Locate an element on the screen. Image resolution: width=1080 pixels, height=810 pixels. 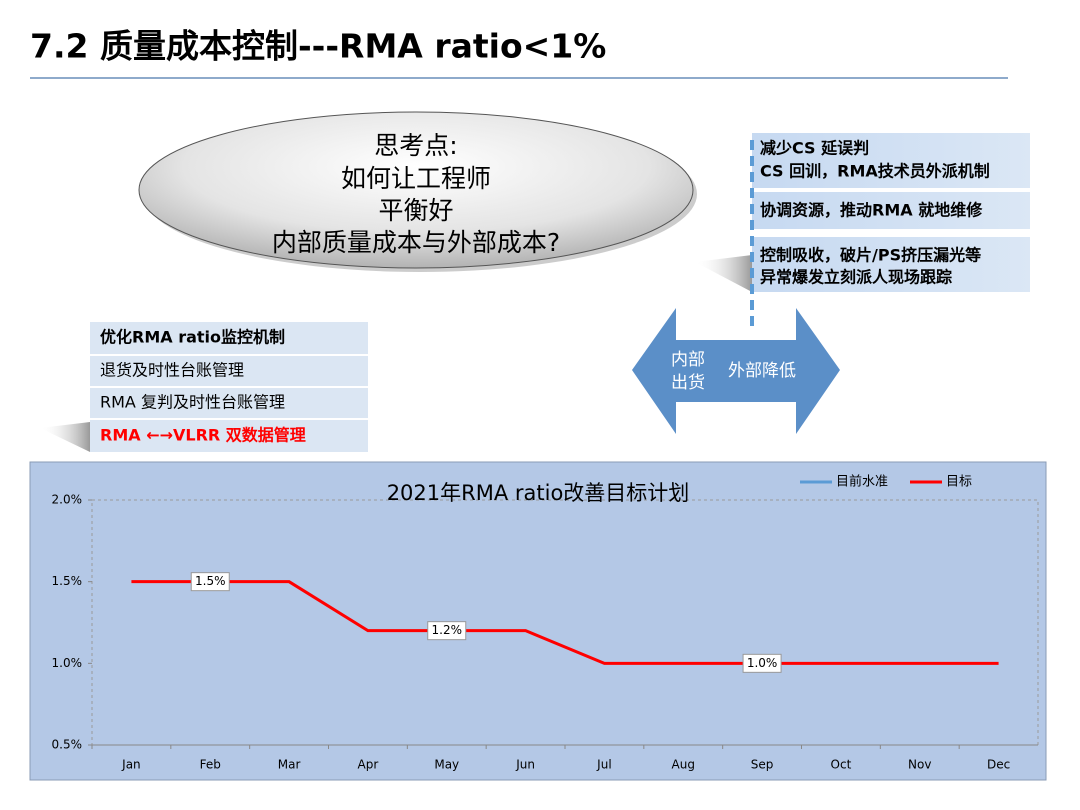
list-text: 退货及时性台账管理 is located at coordinates (172, 370).